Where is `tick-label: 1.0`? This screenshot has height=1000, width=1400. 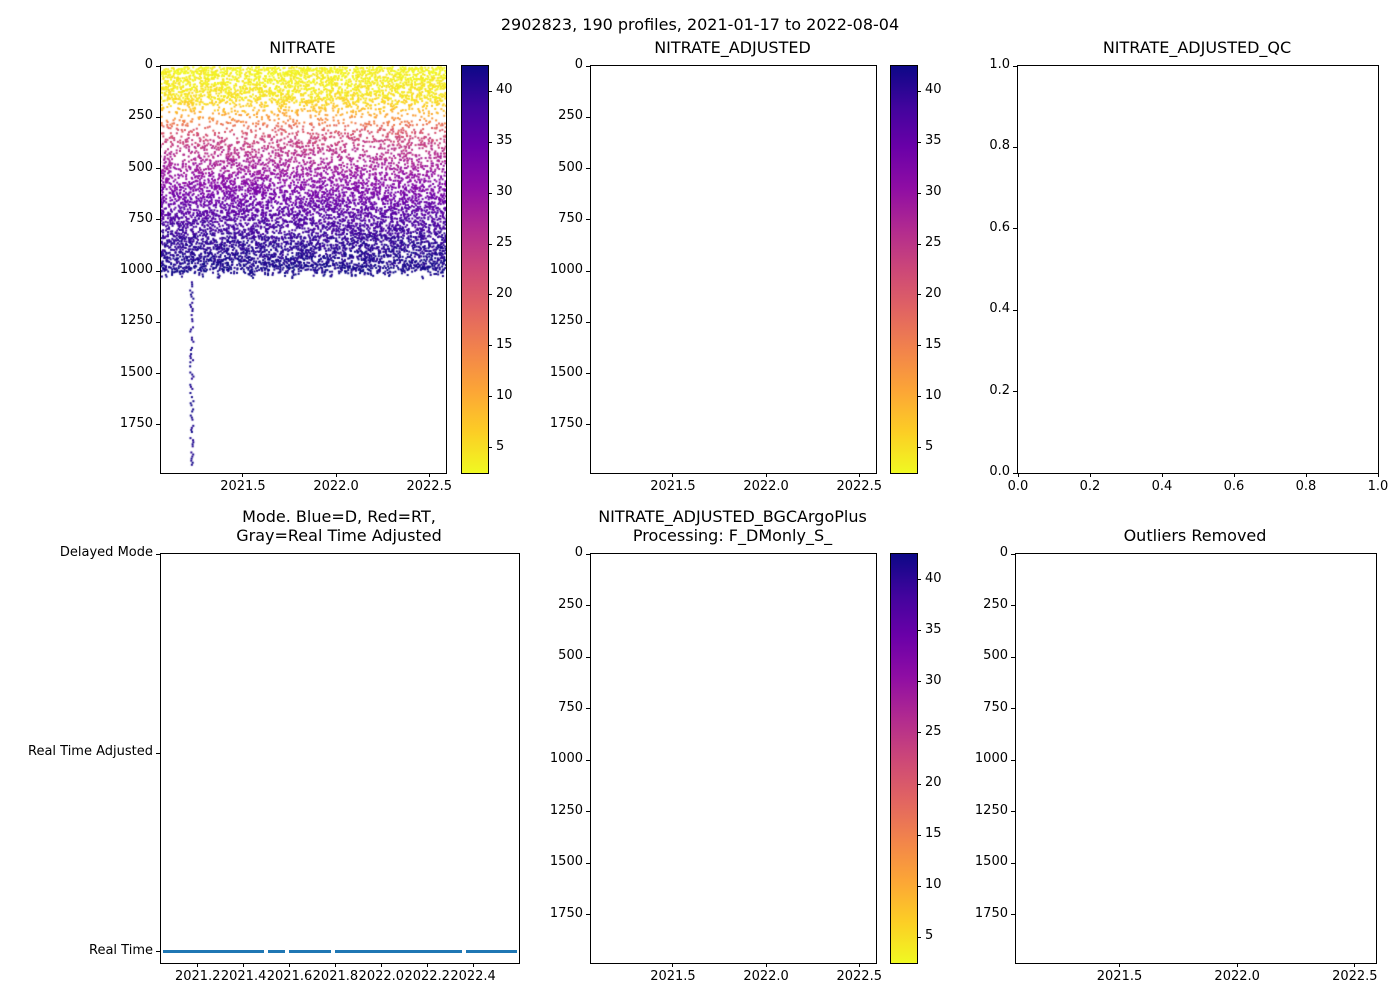
tick-label: 1.0 is located at coordinates (1378, 486).